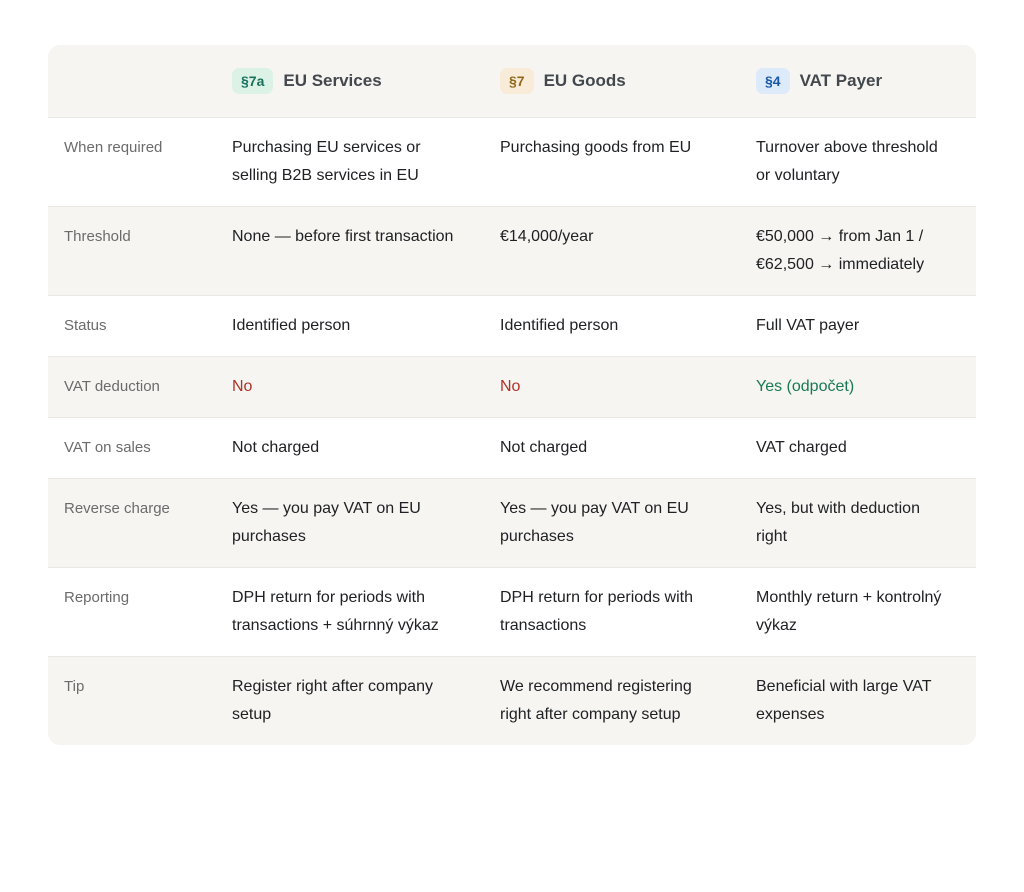 This screenshot has height=892, width=1024. I want to click on row-label: Threshold, so click(97, 236).